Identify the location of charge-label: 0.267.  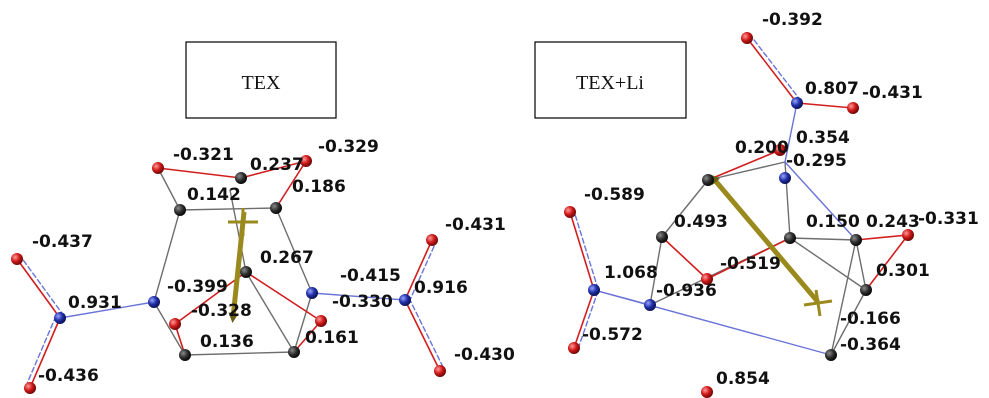
(287, 258).